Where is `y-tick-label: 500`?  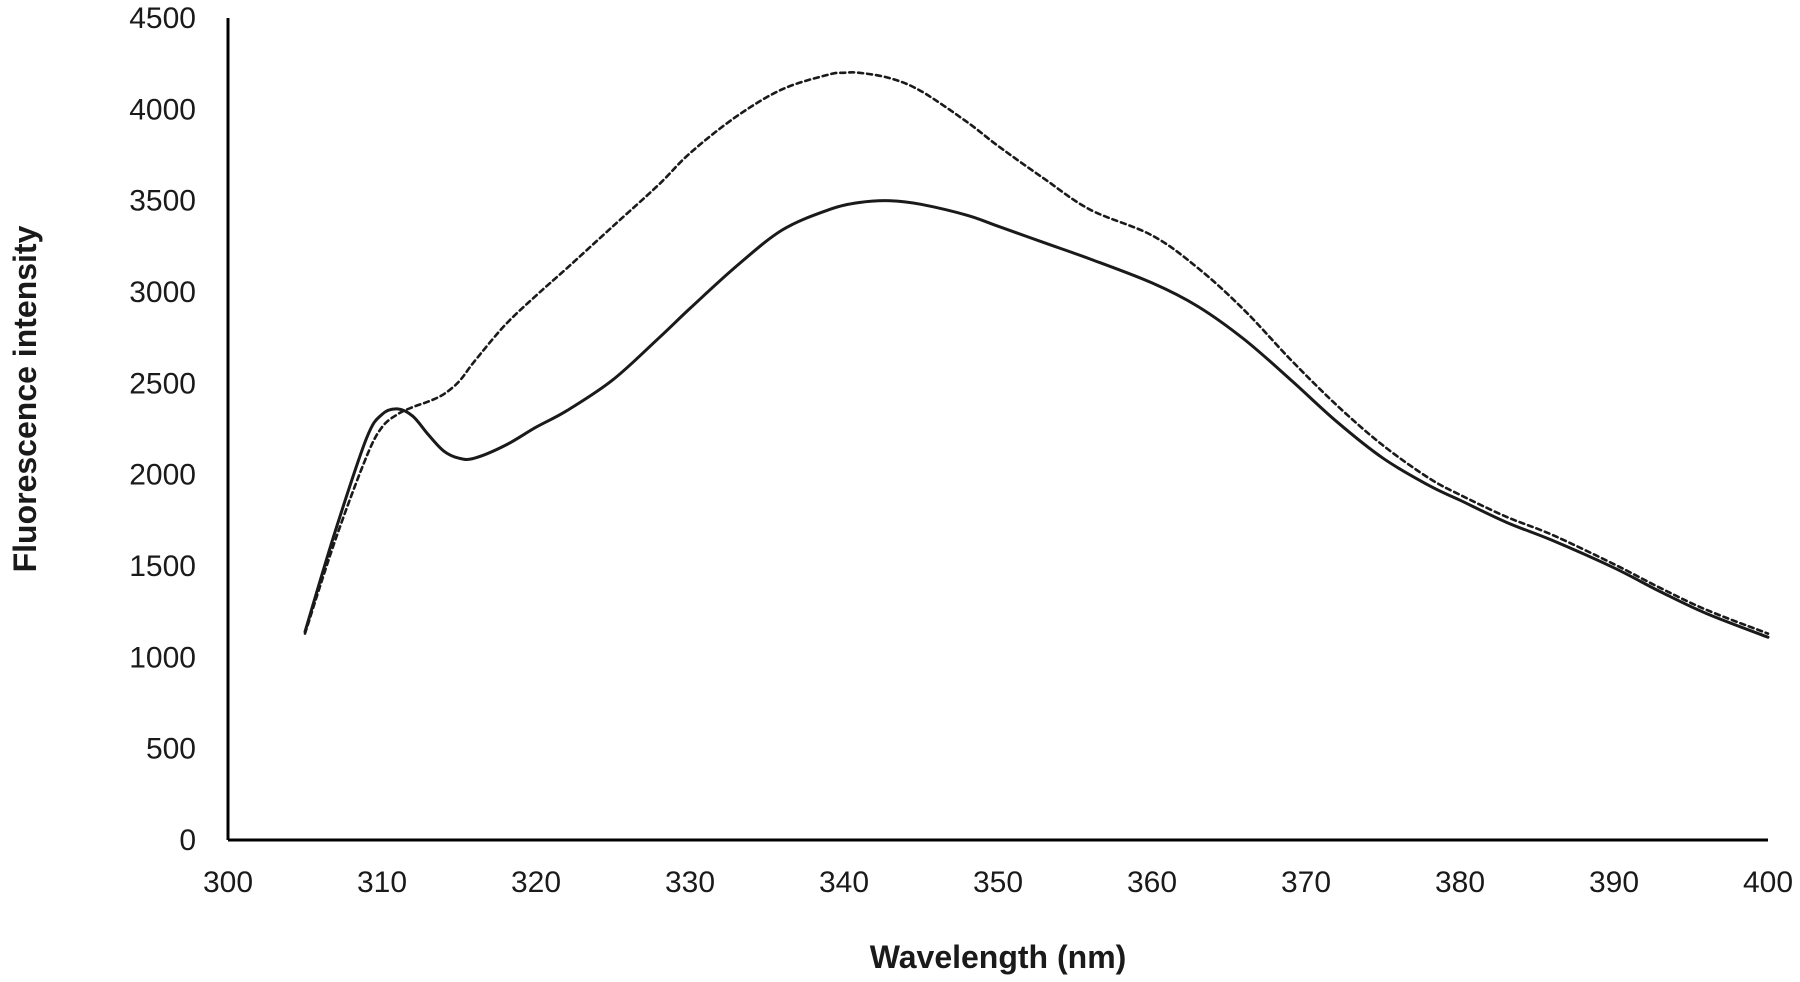
y-tick-label: 500 is located at coordinates (171, 749).